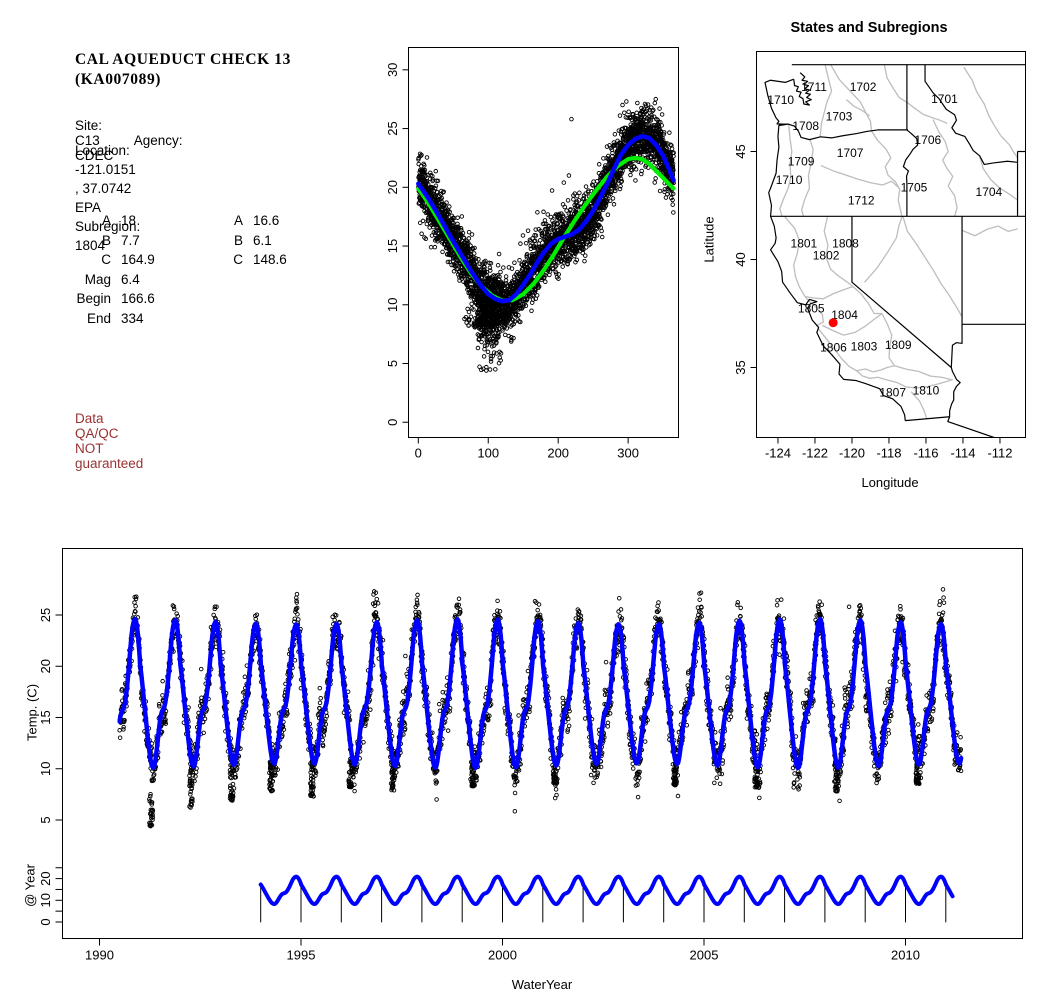 The image size is (1038, 1001). I want to click on atyear-axis-label: @ Year, so click(30, 885).